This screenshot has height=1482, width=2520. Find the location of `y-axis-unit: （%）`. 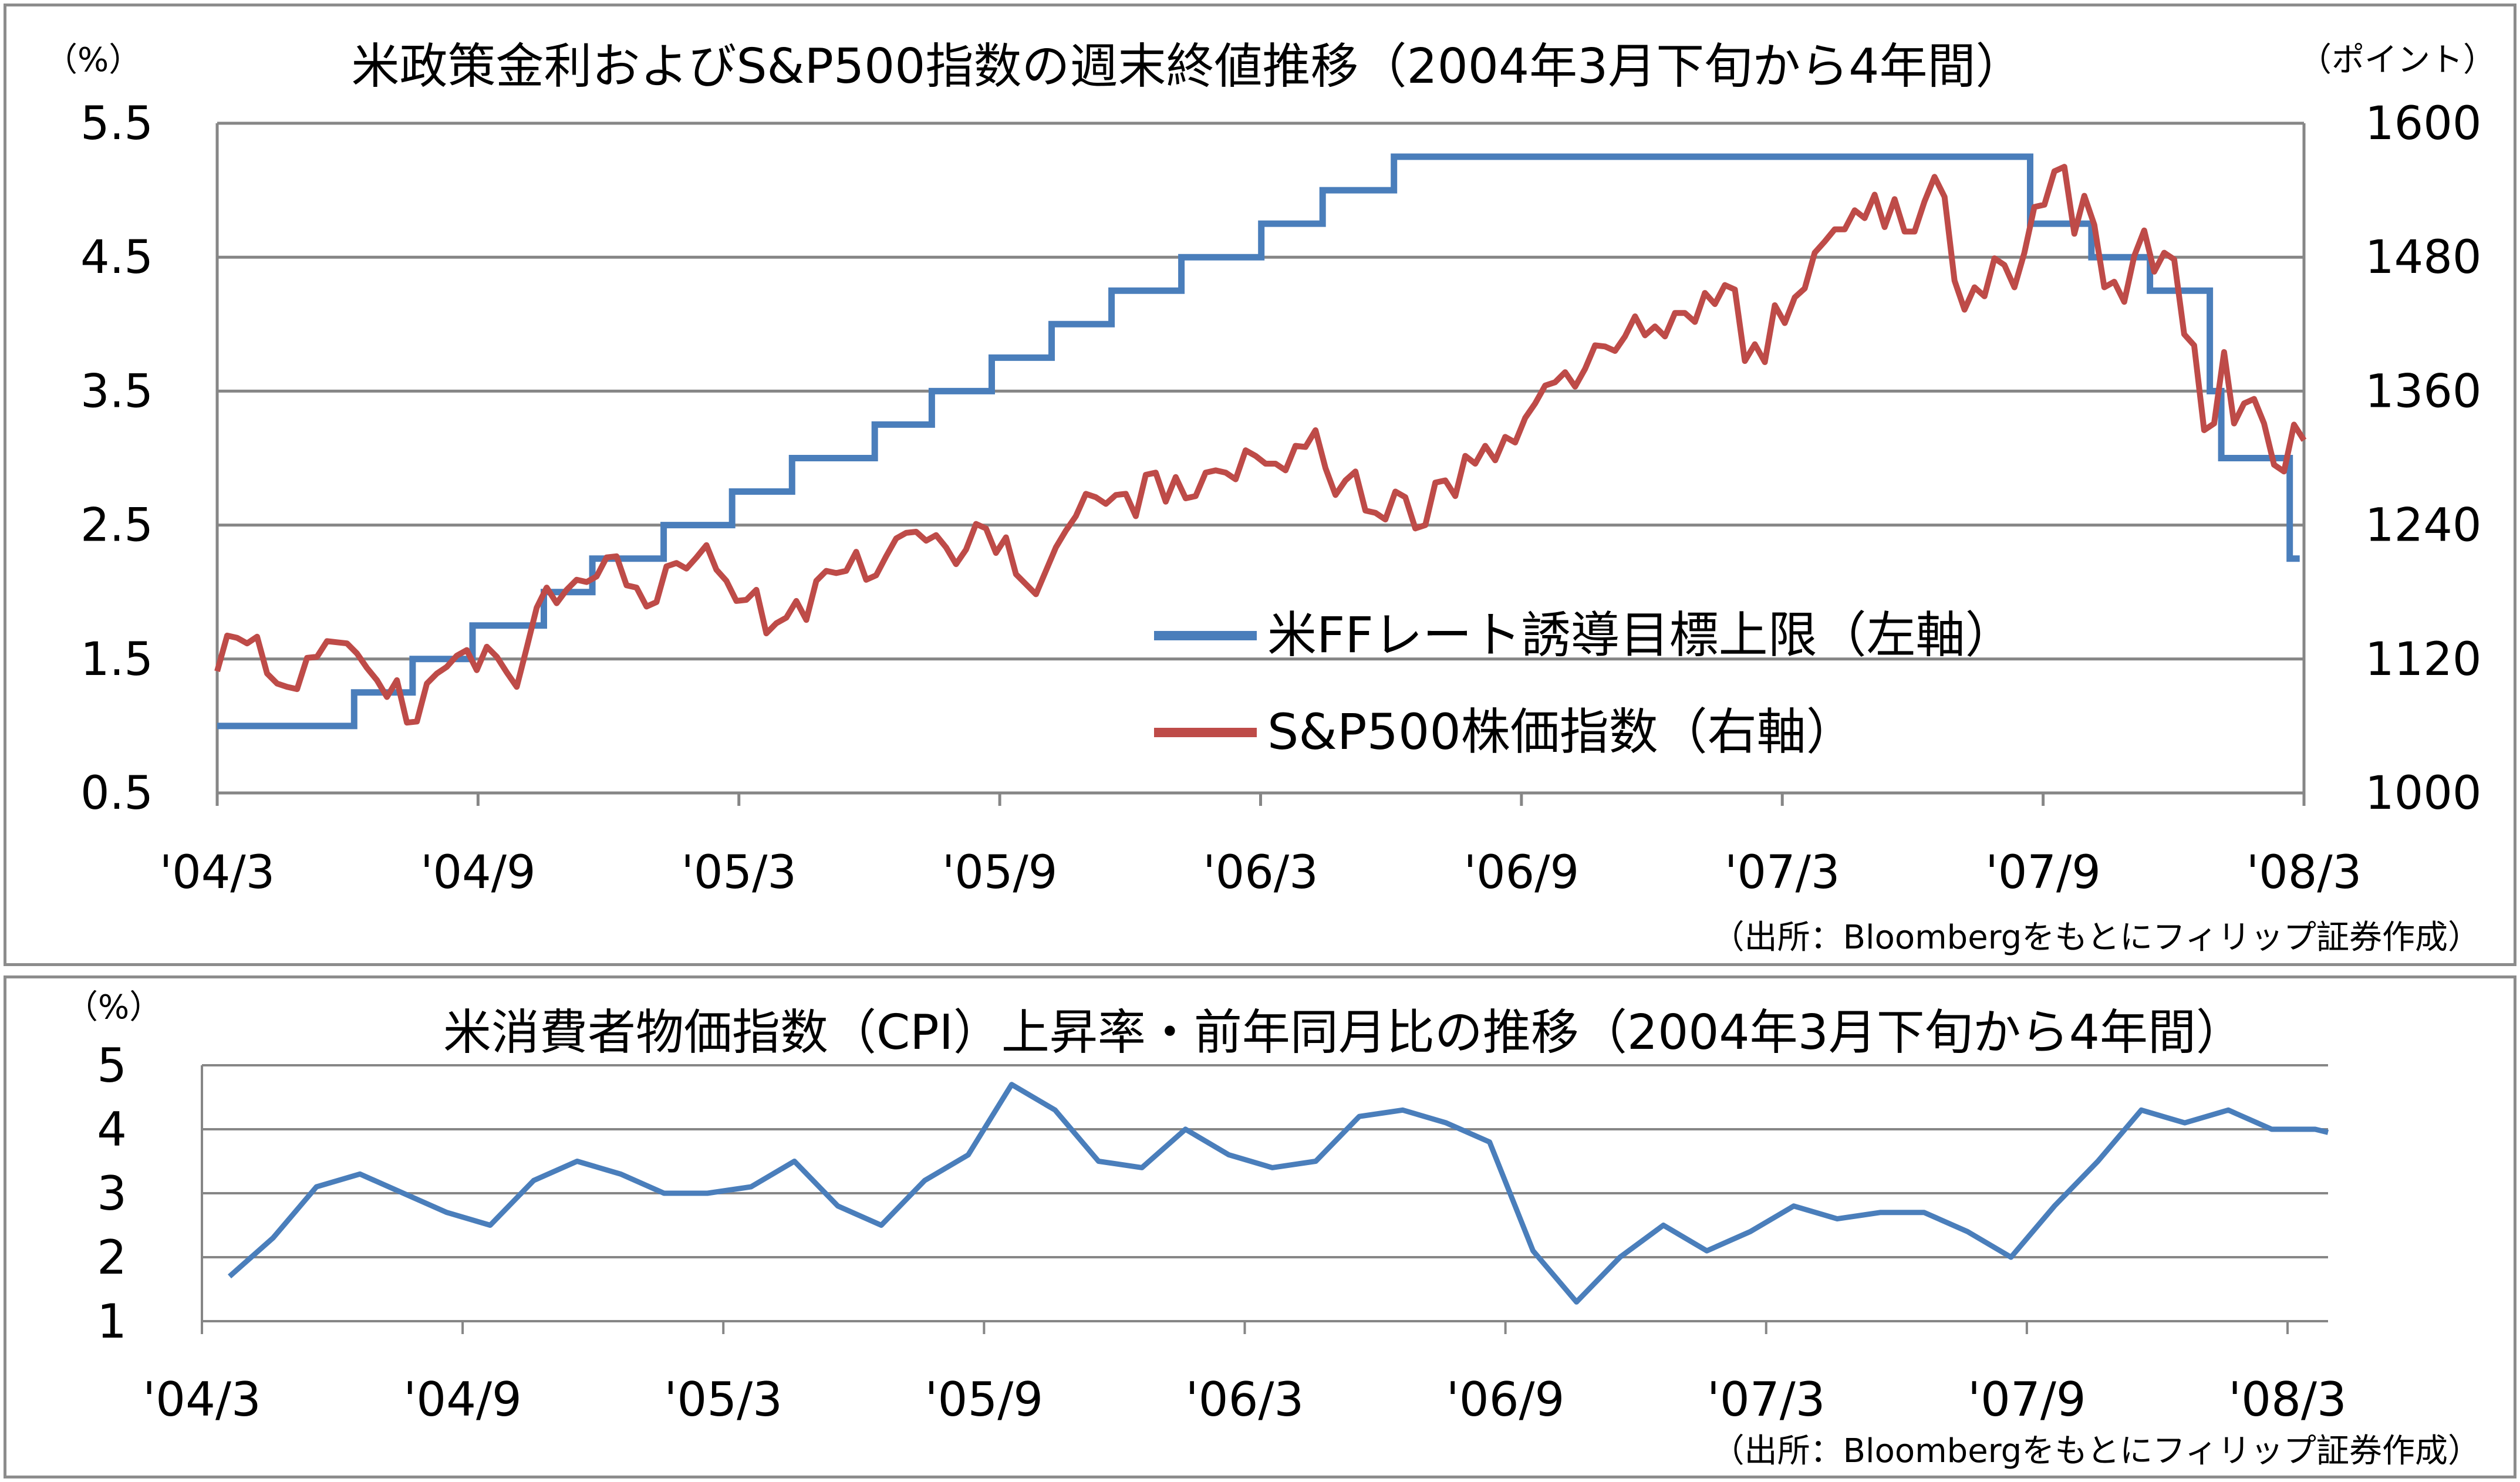

y-axis-unit: （%） is located at coordinates (113, 1007).